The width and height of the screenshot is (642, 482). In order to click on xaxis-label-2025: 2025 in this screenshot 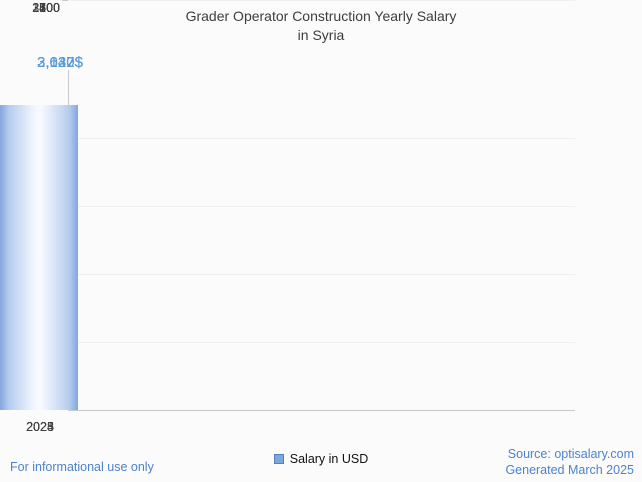, I will do `click(40, 427)`.